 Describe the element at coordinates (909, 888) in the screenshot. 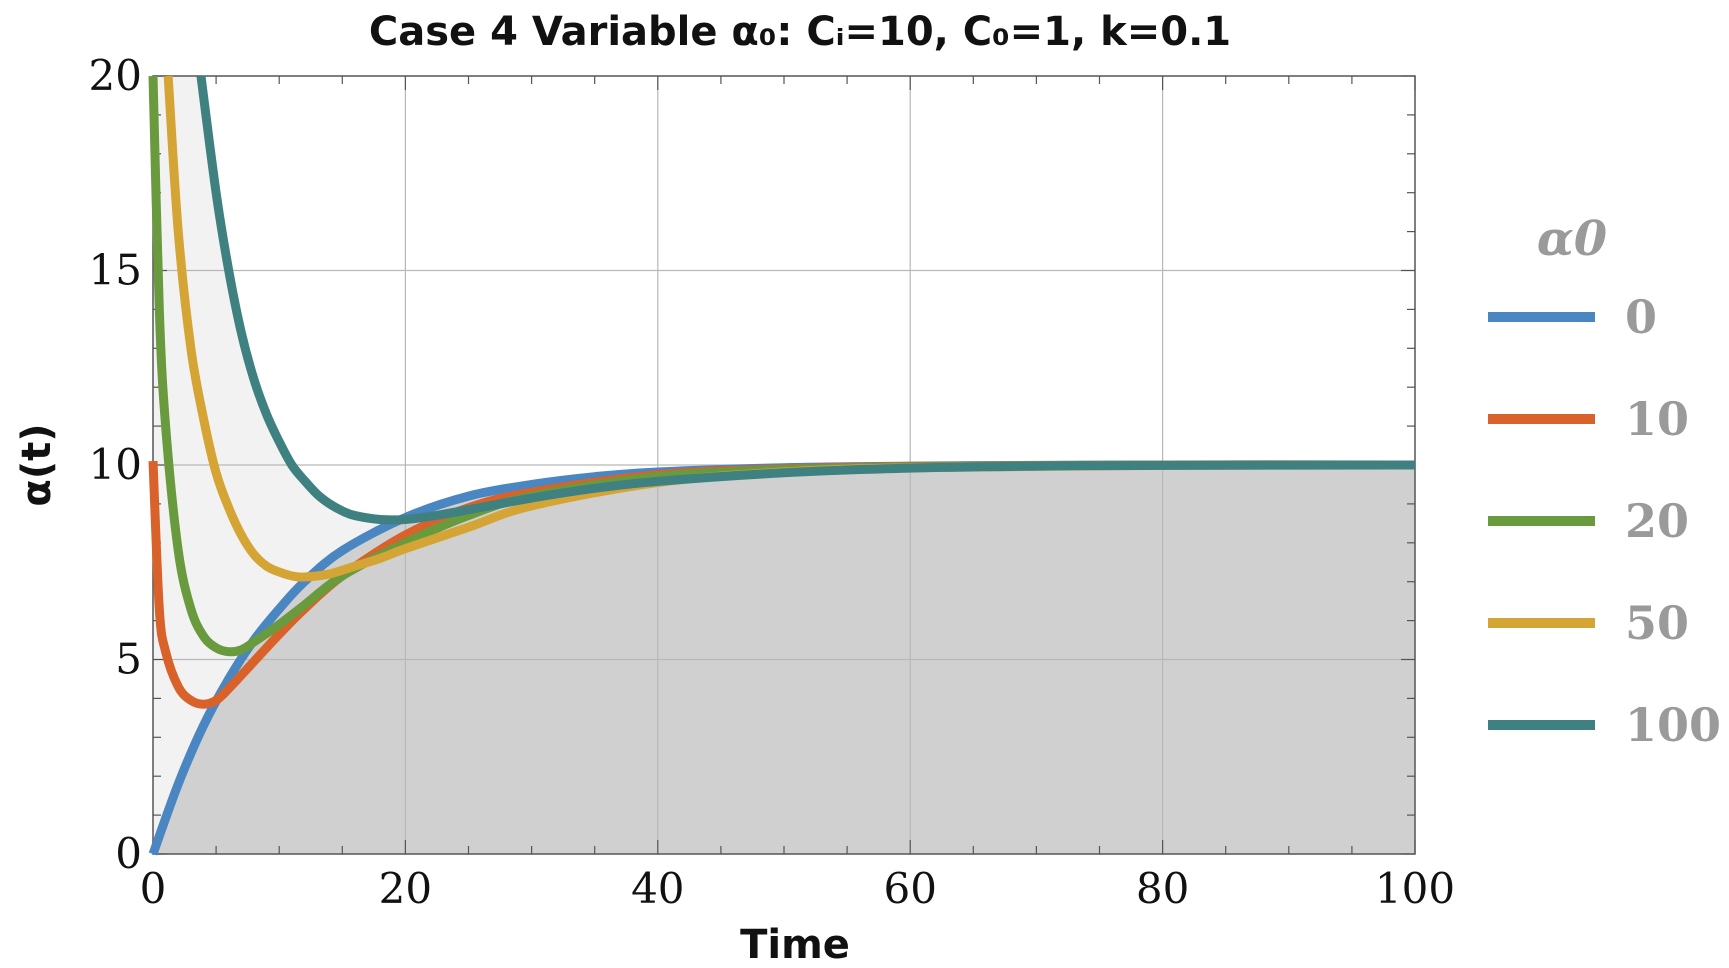

I see `x-tick-label: 60` at that location.